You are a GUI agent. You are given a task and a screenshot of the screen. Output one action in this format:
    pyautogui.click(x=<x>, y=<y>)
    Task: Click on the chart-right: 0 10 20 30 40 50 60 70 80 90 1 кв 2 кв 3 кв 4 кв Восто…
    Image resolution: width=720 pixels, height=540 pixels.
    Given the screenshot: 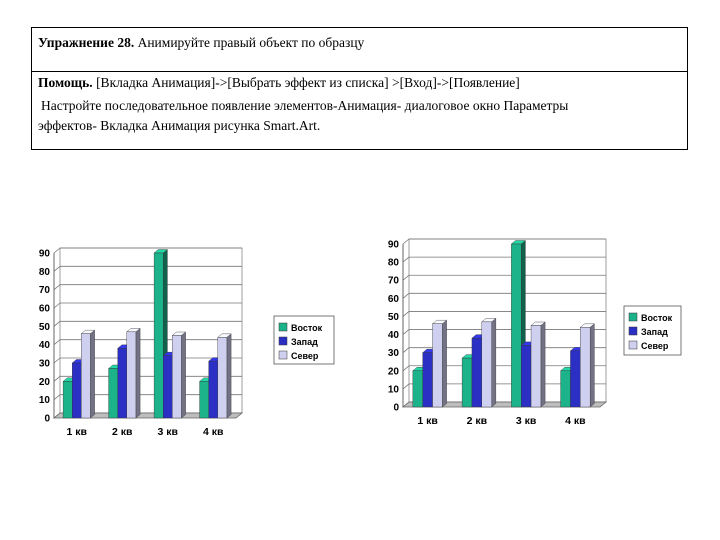 What is the action you would take?
    pyautogui.click(x=535, y=332)
    